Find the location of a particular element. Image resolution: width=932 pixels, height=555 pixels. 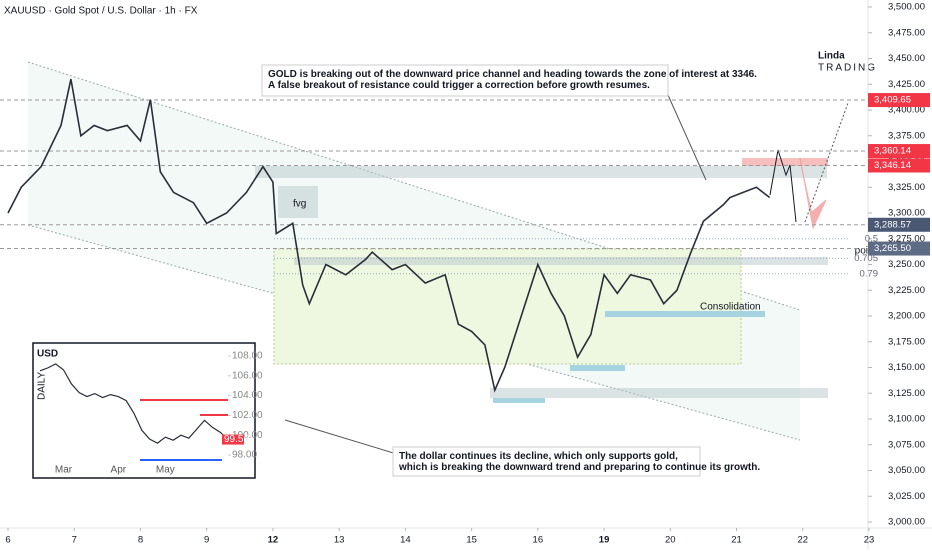

low-tag is located at coordinates (519, 400).